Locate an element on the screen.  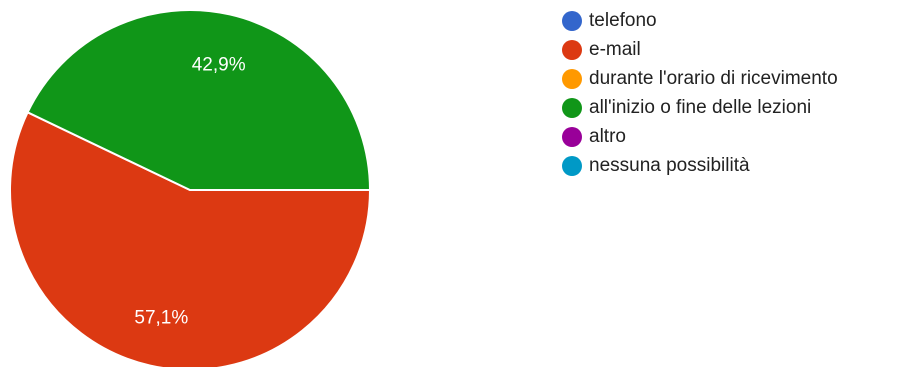
legend-item-lezioni: all'inizio o fine delle lezioni is located at coordinates (700, 107).